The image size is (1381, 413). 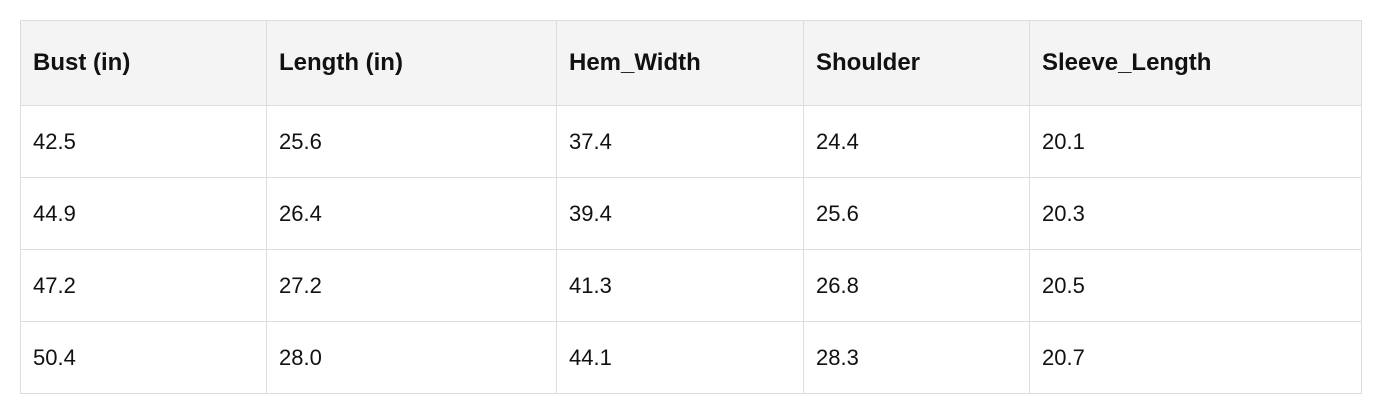 What do you see at coordinates (680, 63) in the screenshot?
I see `header-cell: Hem_Width` at bounding box center [680, 63].